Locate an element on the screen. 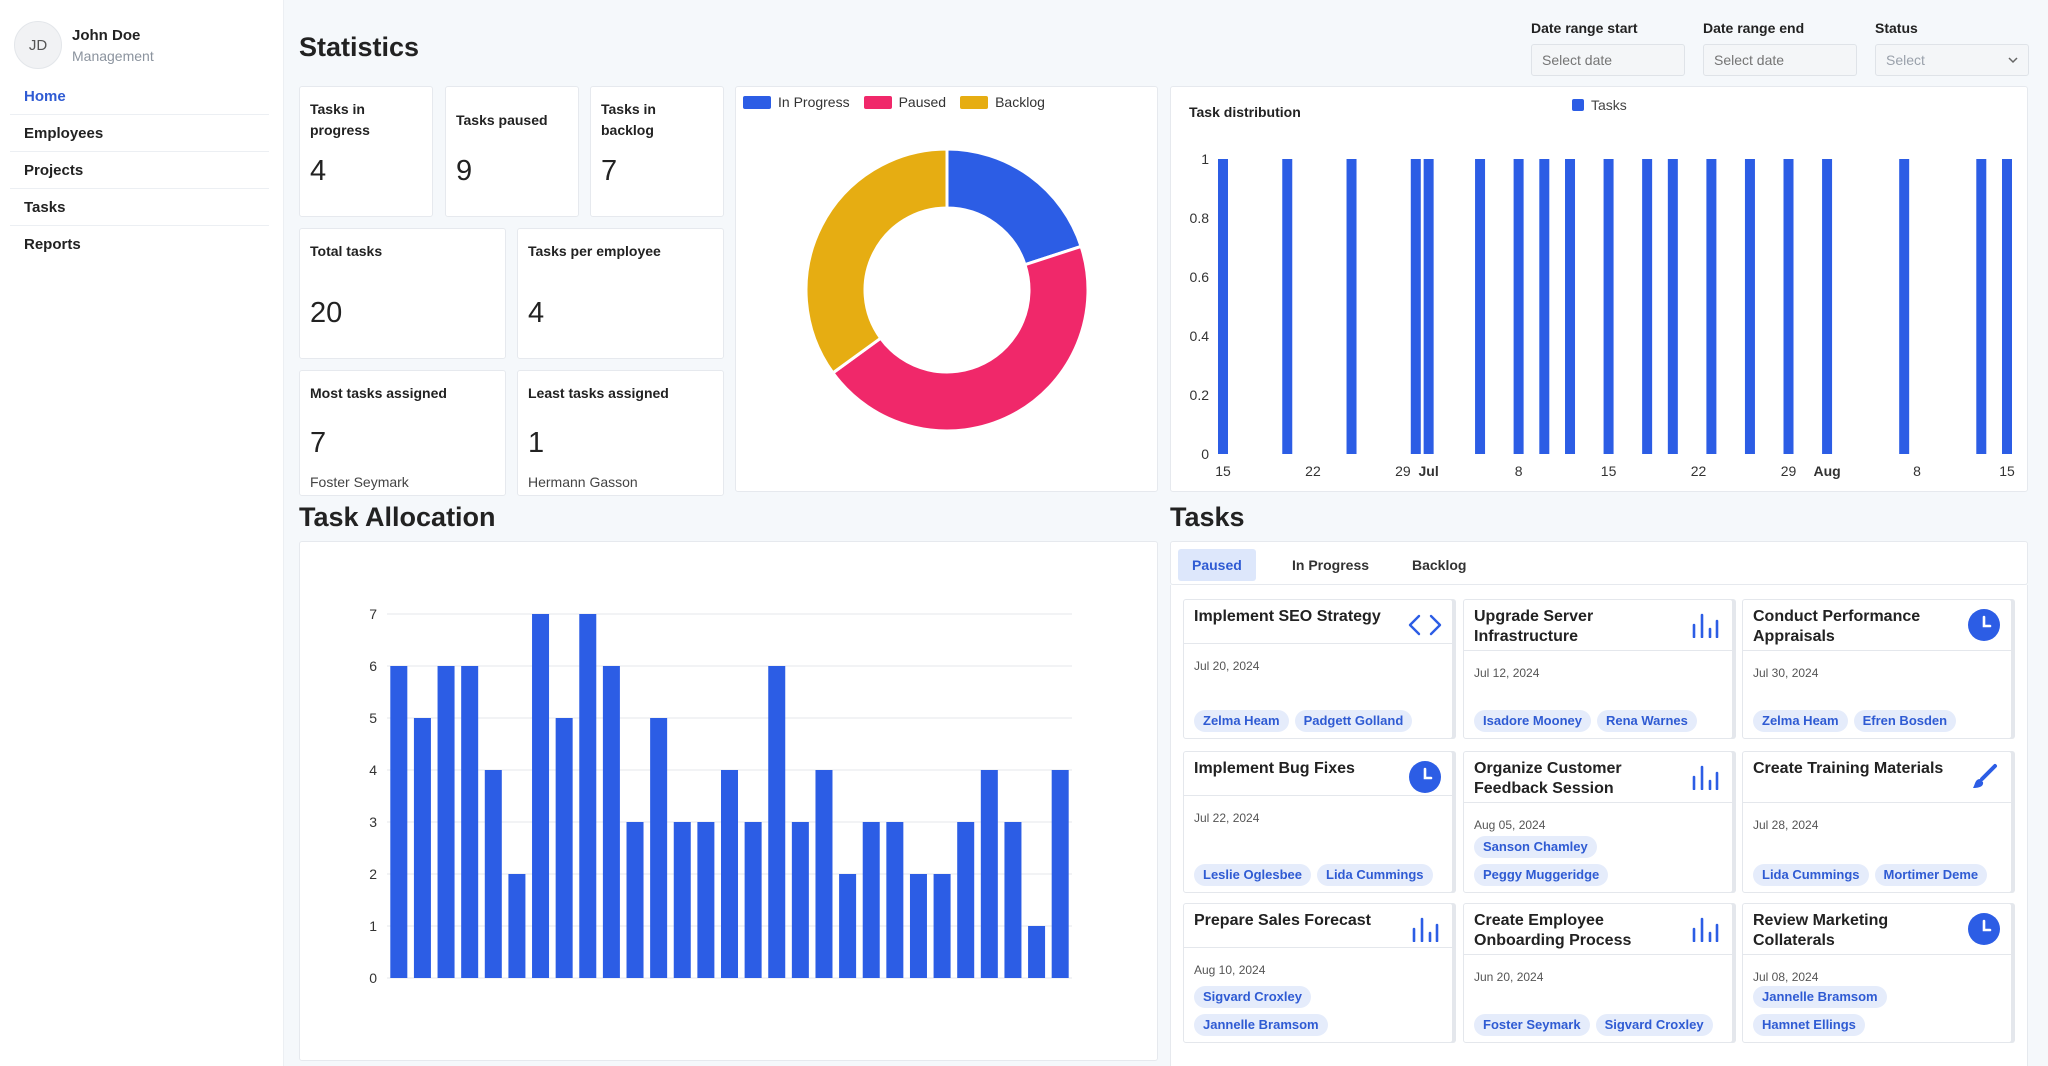  assignee-tag: Leslie Oglesbee is located at coordinates (1252, 875).